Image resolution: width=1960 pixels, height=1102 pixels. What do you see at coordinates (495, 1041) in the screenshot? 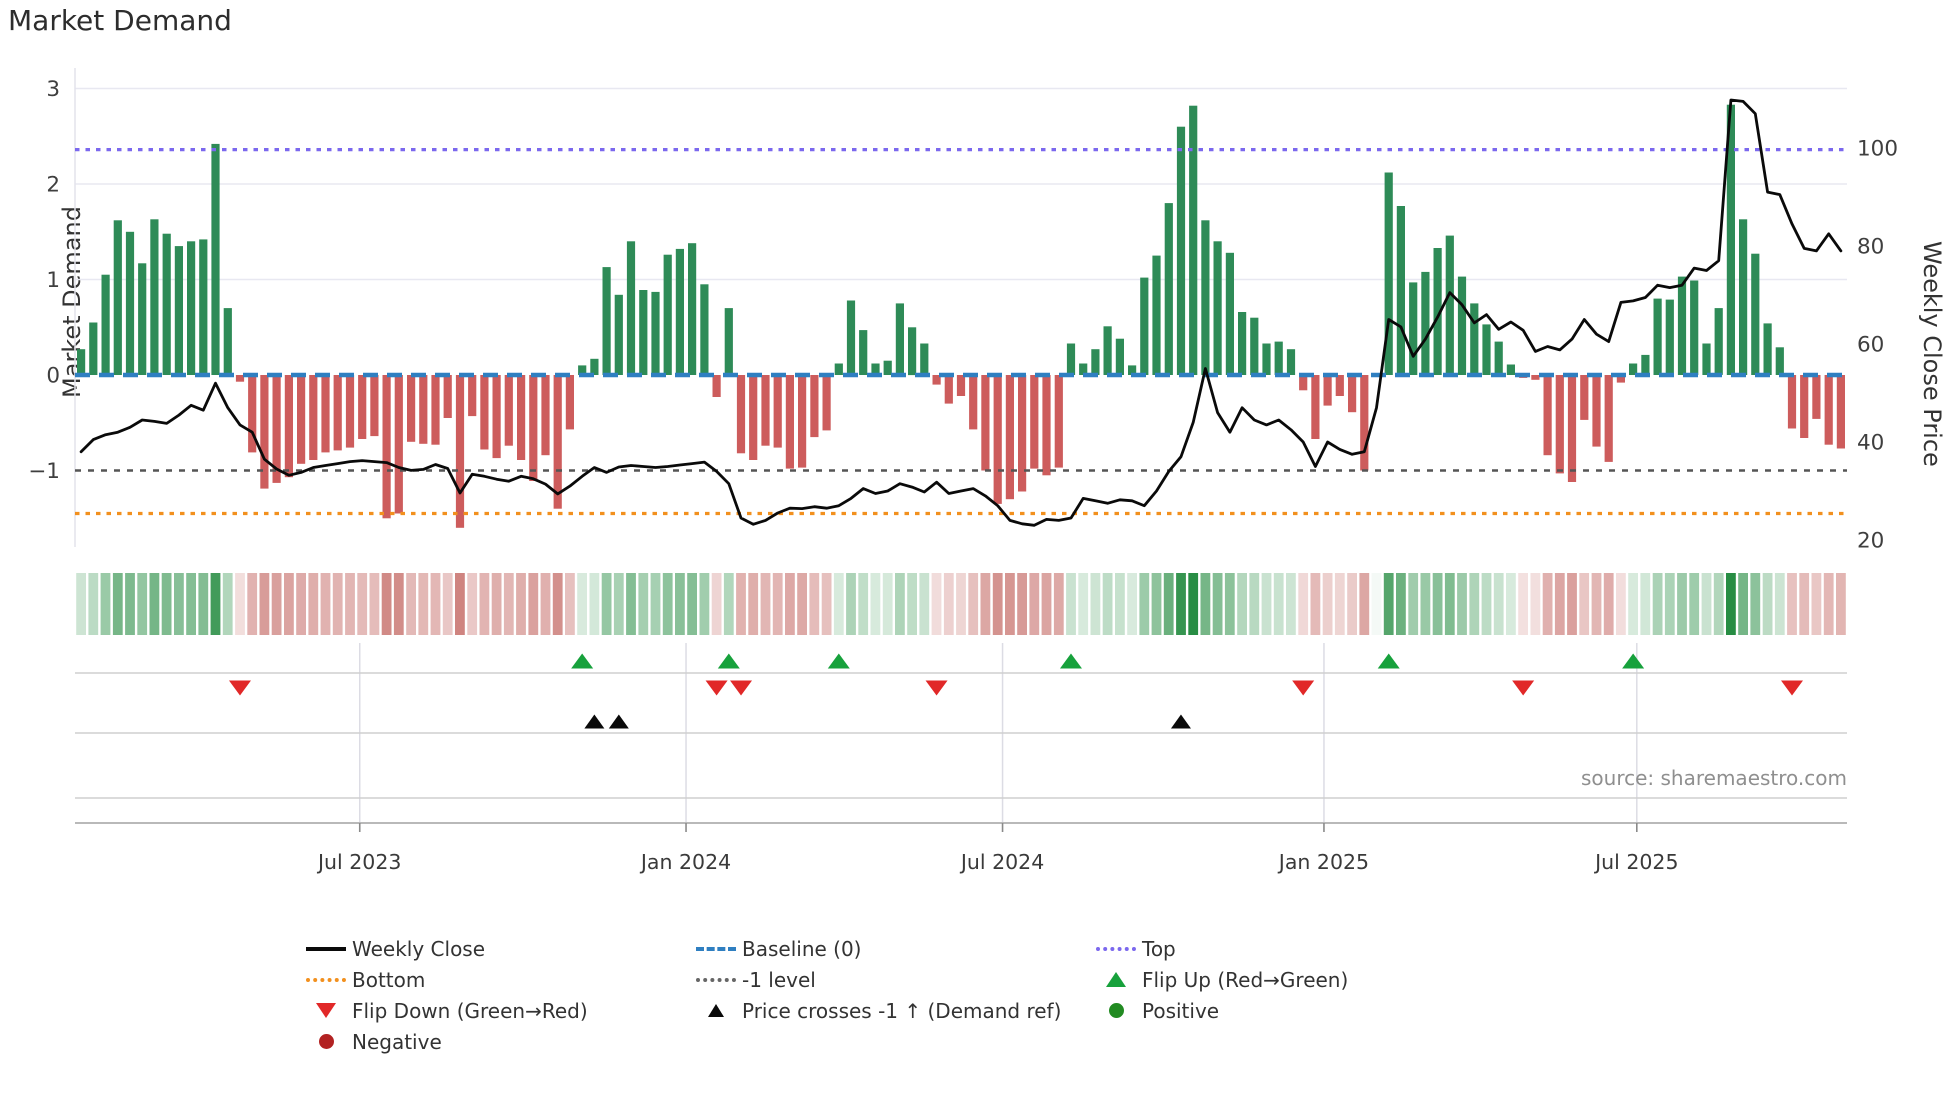
I see `legend-item: Negative` at bounding box center [495, 1041].